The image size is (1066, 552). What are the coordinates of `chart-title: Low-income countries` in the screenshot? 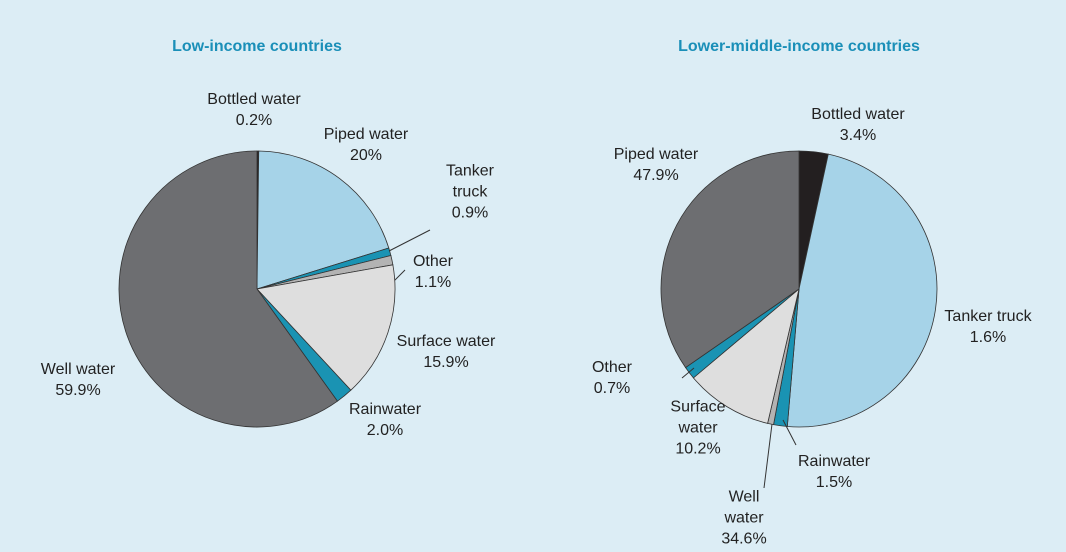 It's located at (257, 46).